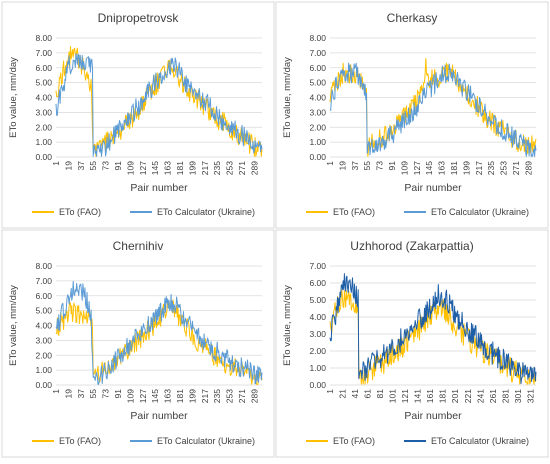 The image size is (550, 464). I want to click on x-tick-label: 41, so click(355, 394).